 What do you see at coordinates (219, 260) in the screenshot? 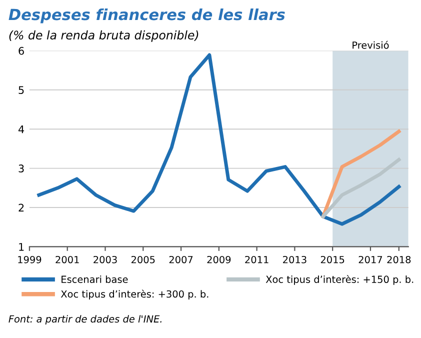
I see `x-tick-label: 2009` at bounding box center [219, 260].